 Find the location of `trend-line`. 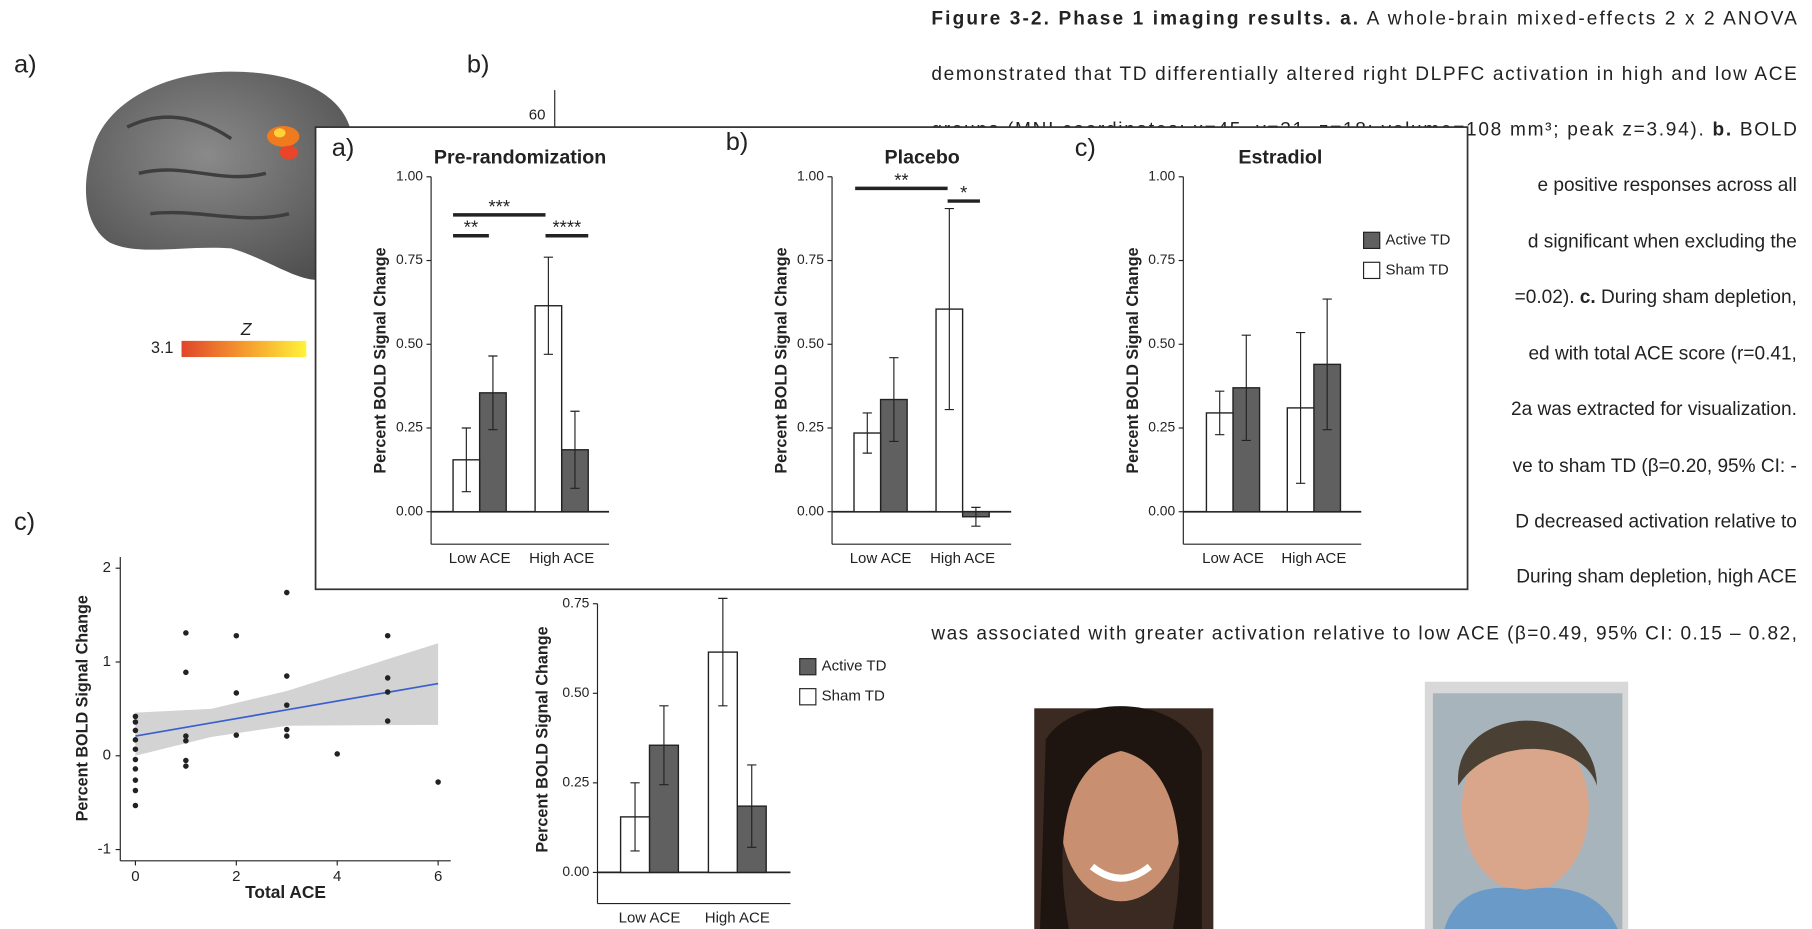

trend-line is located at coordinates (287, 709).